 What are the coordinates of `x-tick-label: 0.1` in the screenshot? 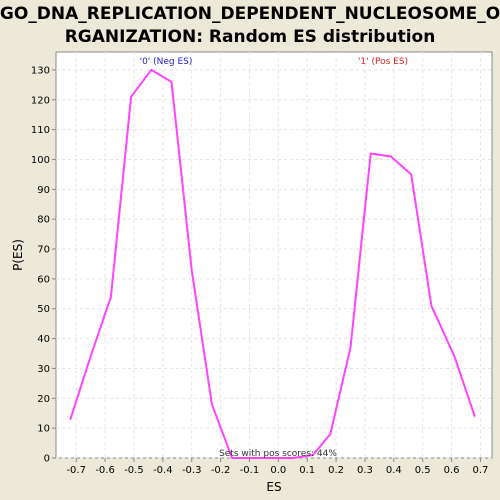 It's located at (307, 470).